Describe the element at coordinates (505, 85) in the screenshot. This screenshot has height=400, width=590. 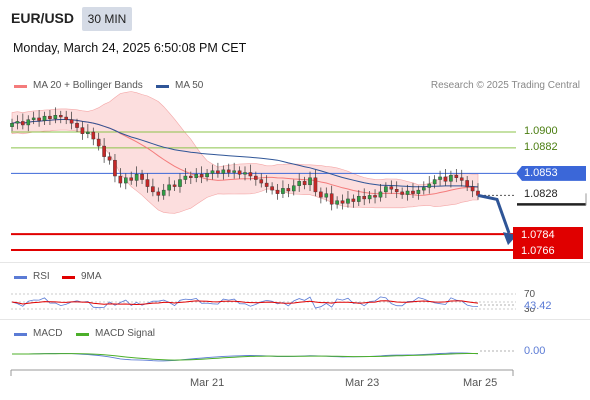
I see `research-credit: Research © 2025 Trading Central` at that location.